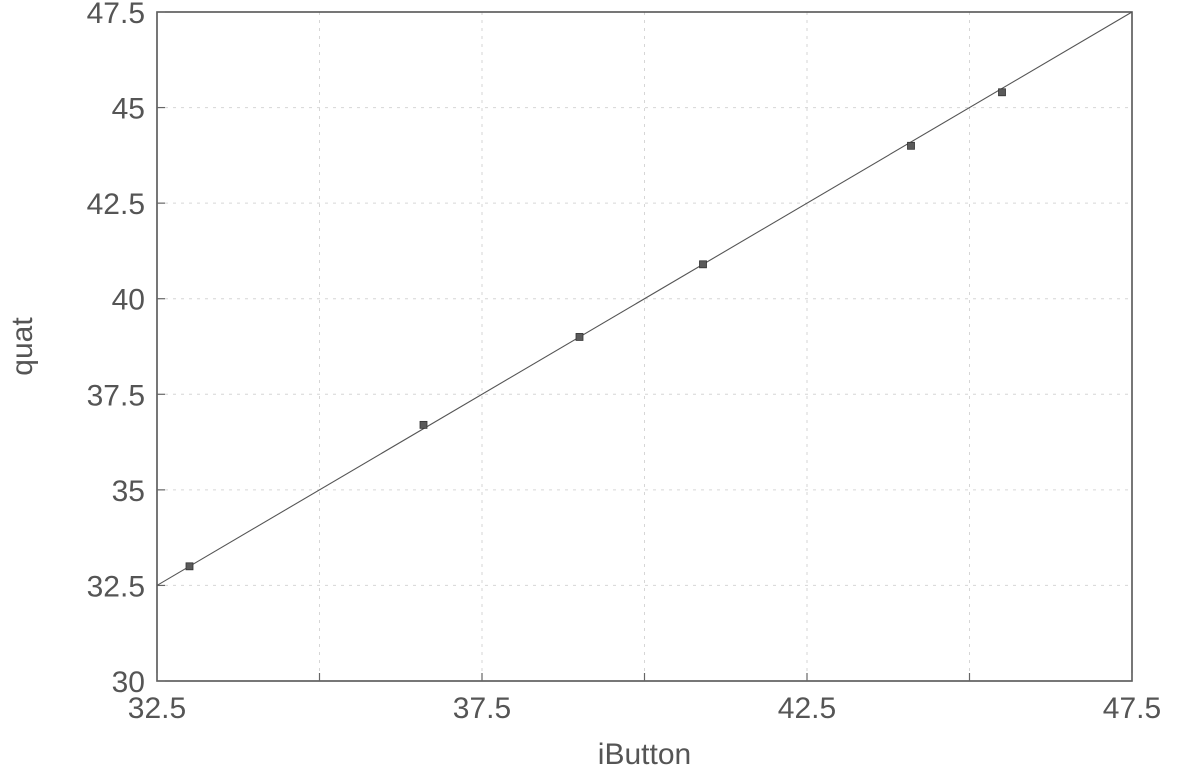  I want to click on y-tick-label: 47.5, so click(116, 15).